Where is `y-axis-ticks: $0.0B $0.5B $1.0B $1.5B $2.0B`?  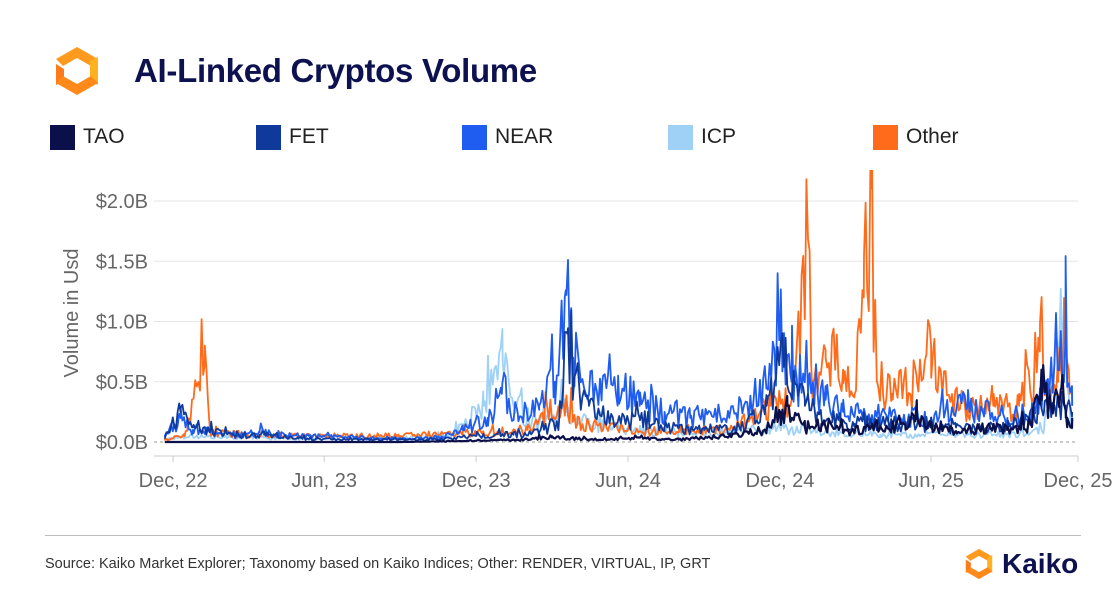
y-axis-ticks: $0.0B $0.5B $1.0B $1.5B $2.0B is located at coordinates (122, 322).